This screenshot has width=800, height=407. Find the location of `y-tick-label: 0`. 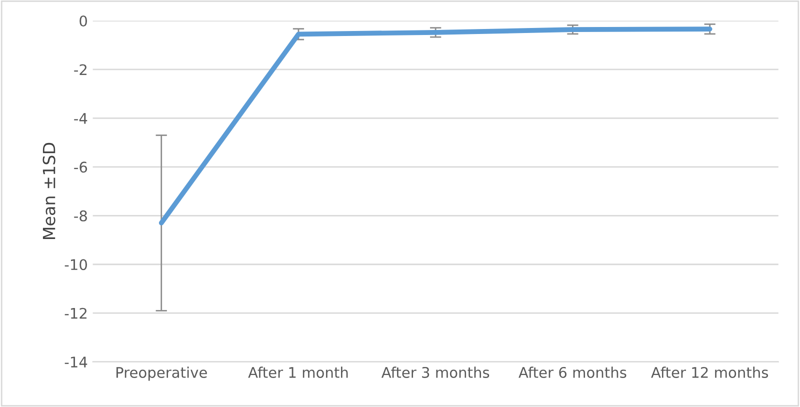

y-tick-label: 0 is located at coordinates (83, 21).